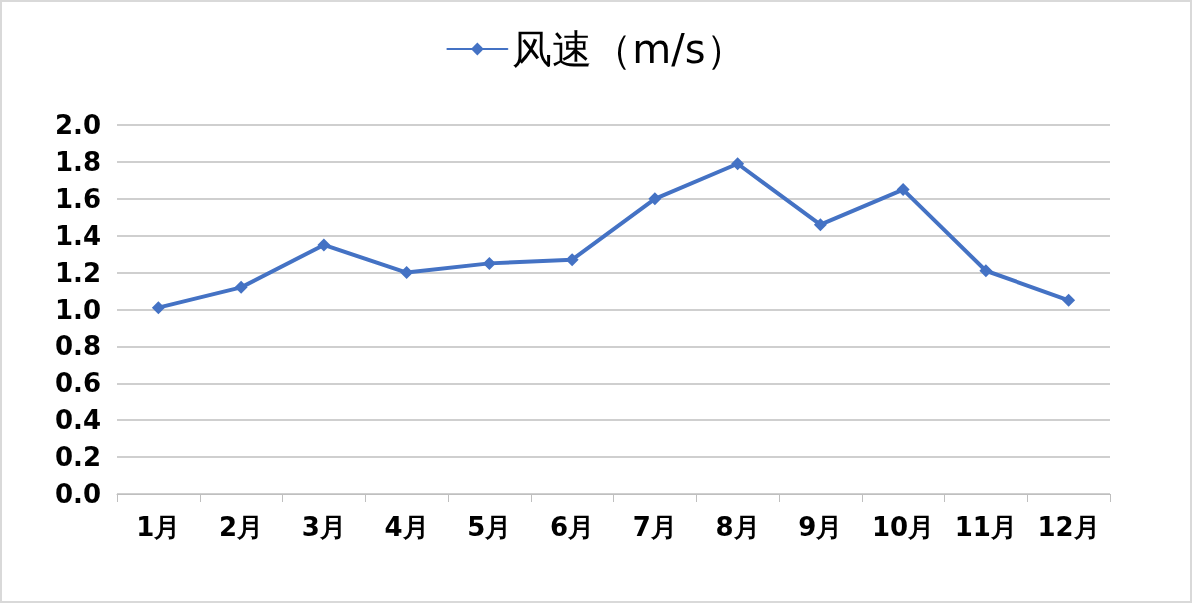 The height and width of the screenshot is (603, 1192). Describe the element at coordinates (241, 527) in the screenshot. I see `x-tick-label: 2月` at that location.